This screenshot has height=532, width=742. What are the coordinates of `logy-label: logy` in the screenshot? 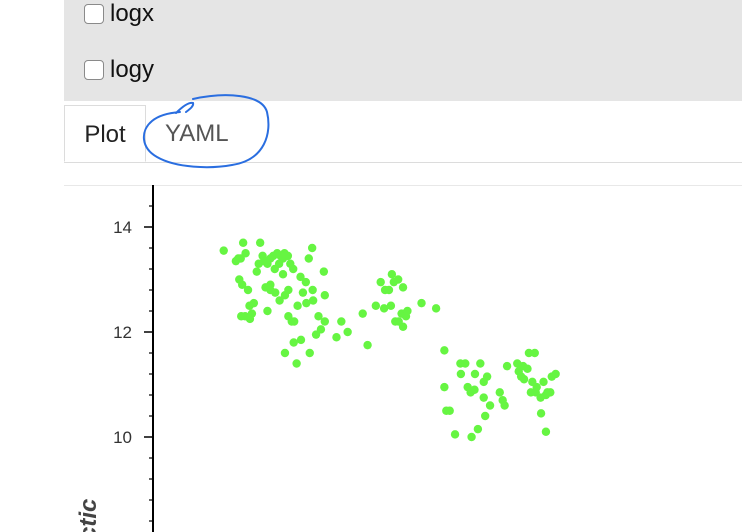 It's located at (132, 69).